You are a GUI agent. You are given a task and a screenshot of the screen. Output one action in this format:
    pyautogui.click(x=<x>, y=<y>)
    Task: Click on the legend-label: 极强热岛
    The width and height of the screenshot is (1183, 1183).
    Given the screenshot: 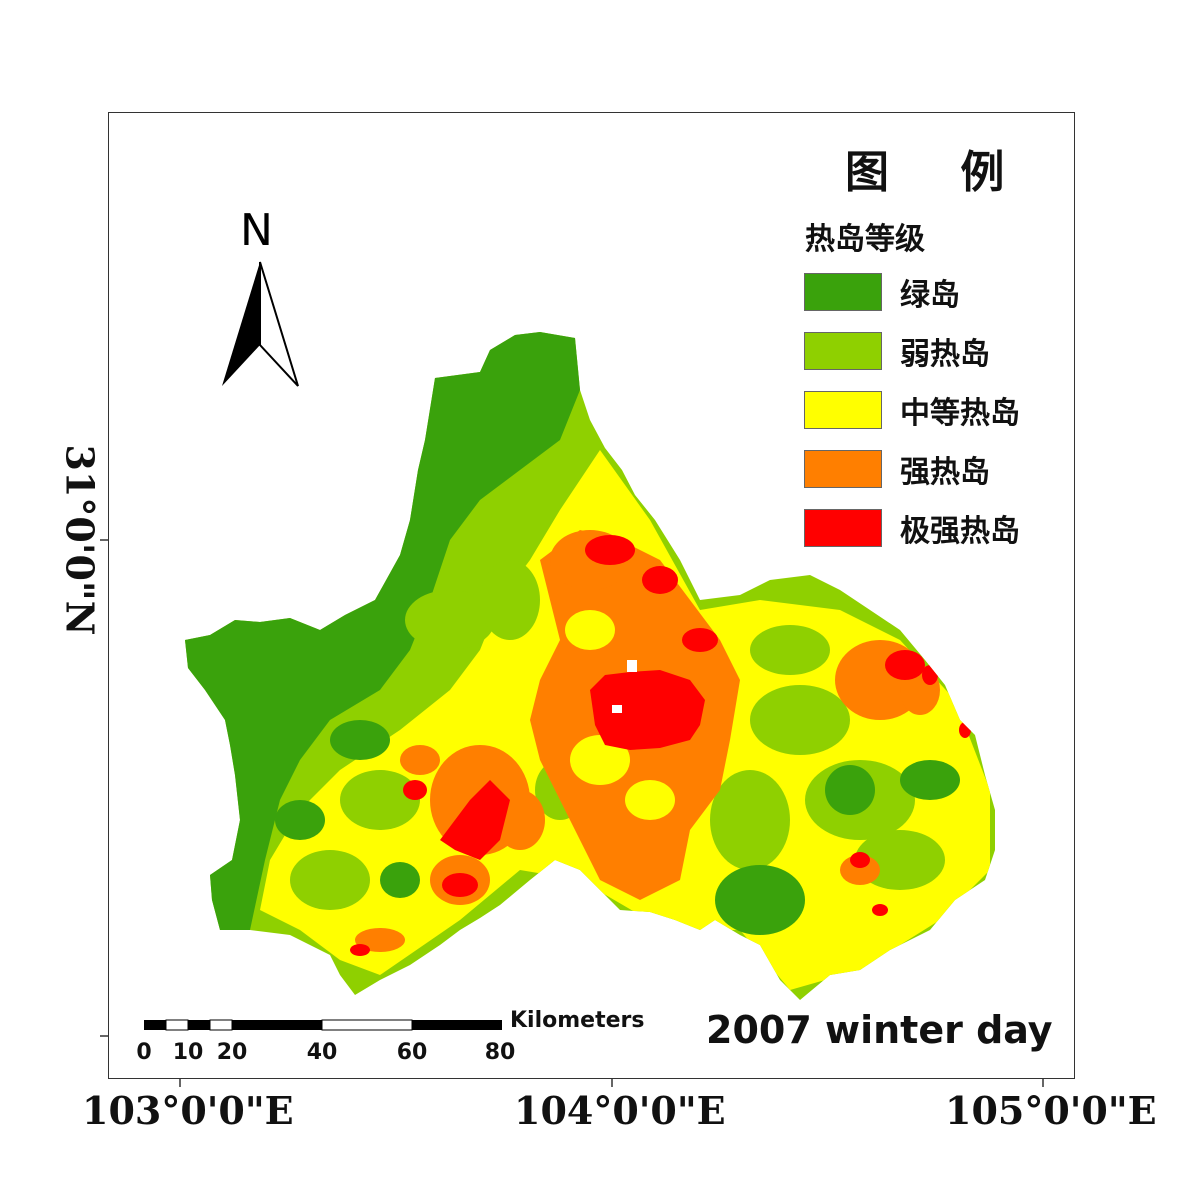 What is the action you would take?
    pyautogui.click(x=960, y=531)
    